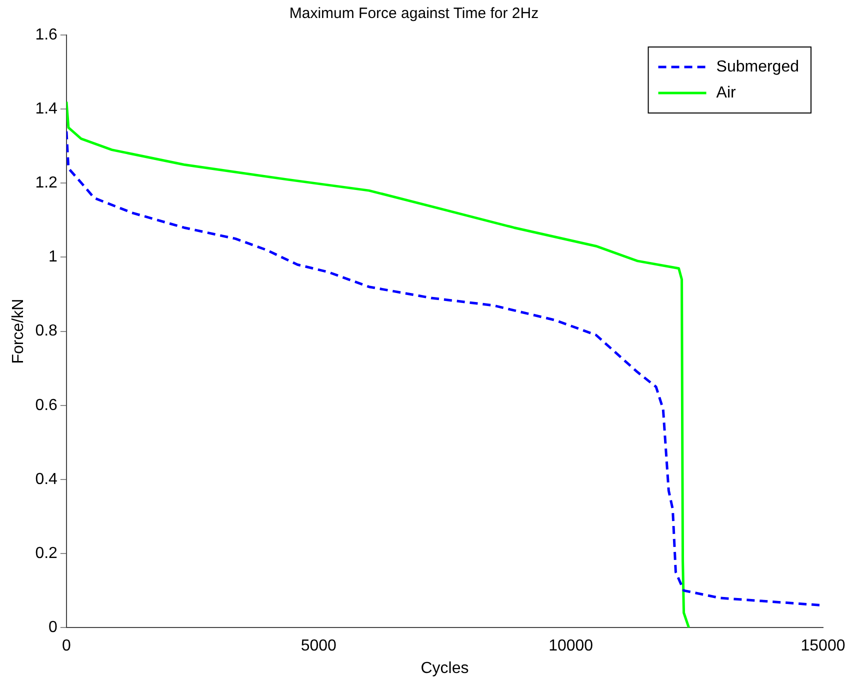 The width and height of the screenshot is (853, 683). Describe the element at coordinates (46, 479) in the screenshot. I see `y-tick-label: 0.4` at that location.